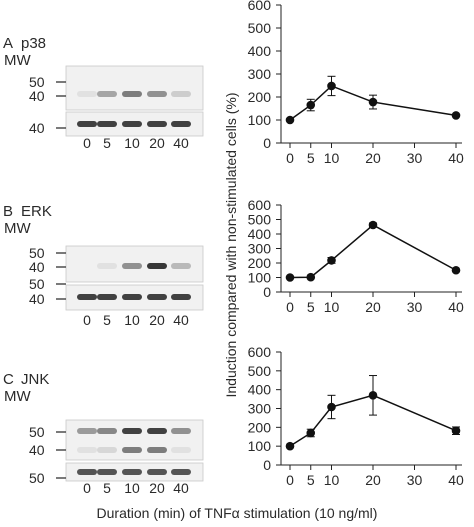 The height and width of the screenshot is (527, 474). Describe the element at coordinates (33, 43) in the screenshot. I see `protein-label: p38` at that location.